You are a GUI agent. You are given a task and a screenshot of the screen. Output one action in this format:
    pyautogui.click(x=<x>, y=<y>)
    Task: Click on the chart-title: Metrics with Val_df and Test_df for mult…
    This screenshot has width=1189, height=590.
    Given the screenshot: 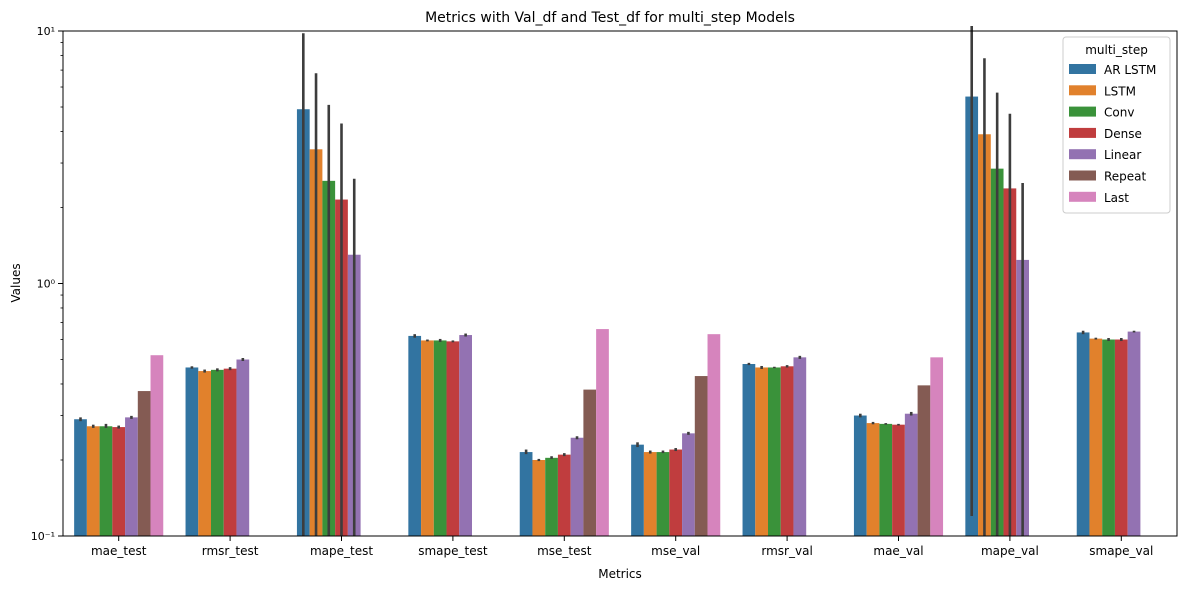 What is the action you would take?
    pyautogui.click(x=610, y=18)
    